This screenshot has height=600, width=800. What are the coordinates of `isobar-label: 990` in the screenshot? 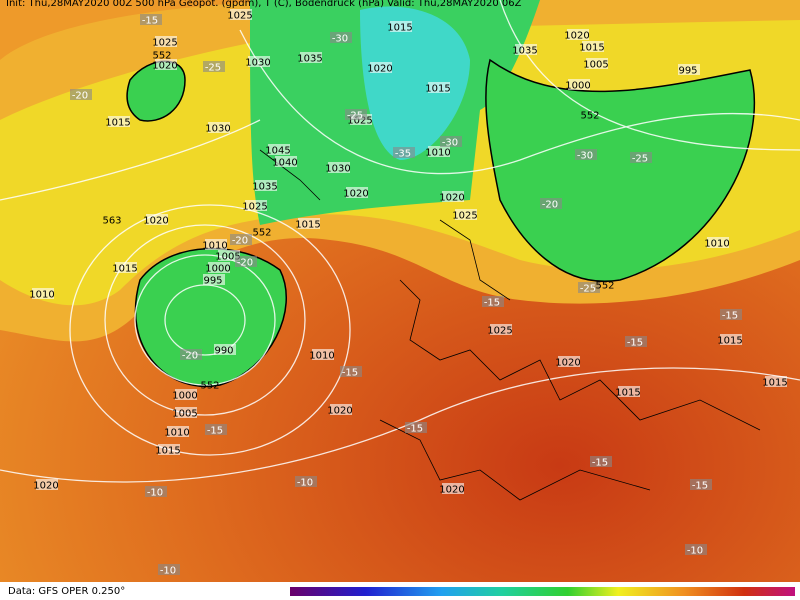 It's located at (223, 351).